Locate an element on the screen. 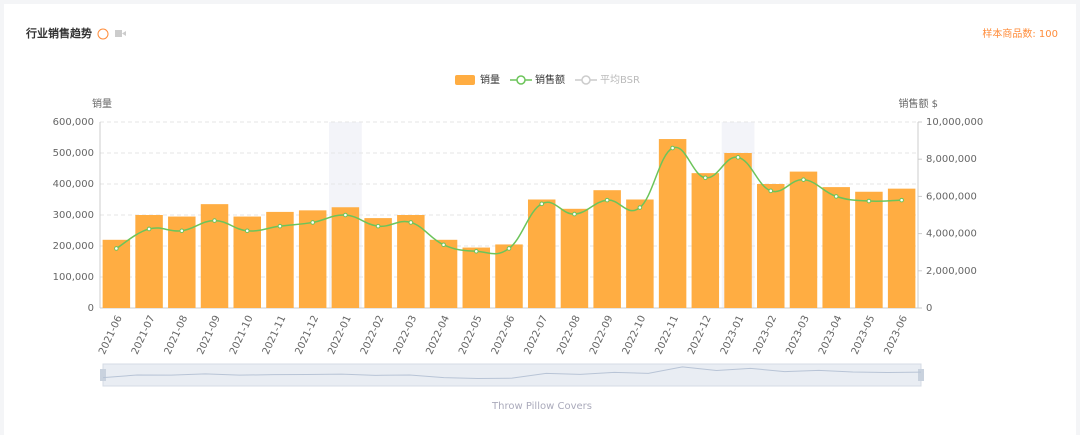 The height and width of the screenshot is (435, 1080). x-tick-label: 2022-02 is located at coordinates (373, 335).